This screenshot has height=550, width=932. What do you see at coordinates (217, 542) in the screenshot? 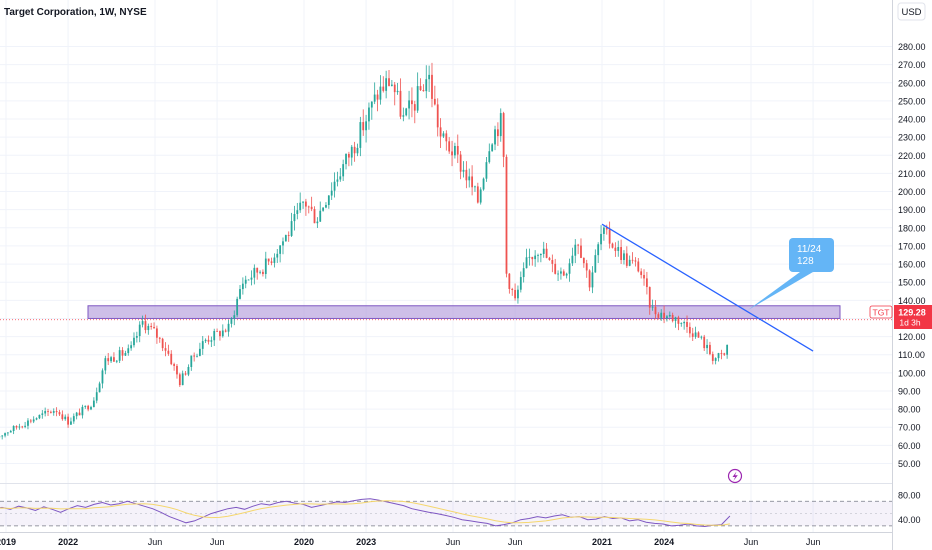
I see `time-tick-label: Jun` at bounding box center [217, 542].